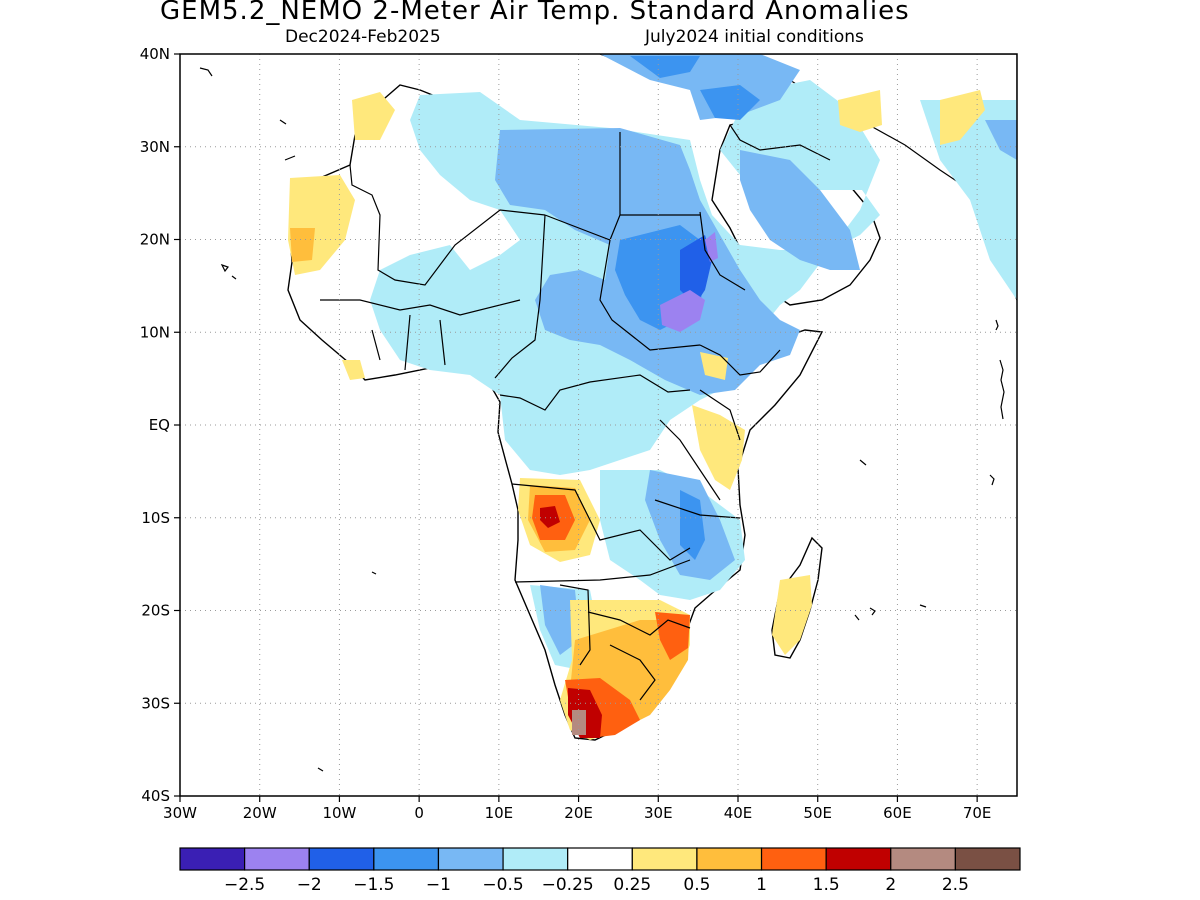  Describe the element at coordinates (155, 796) in the screenshot. I see `lat-tick-label: 40S` at that location.